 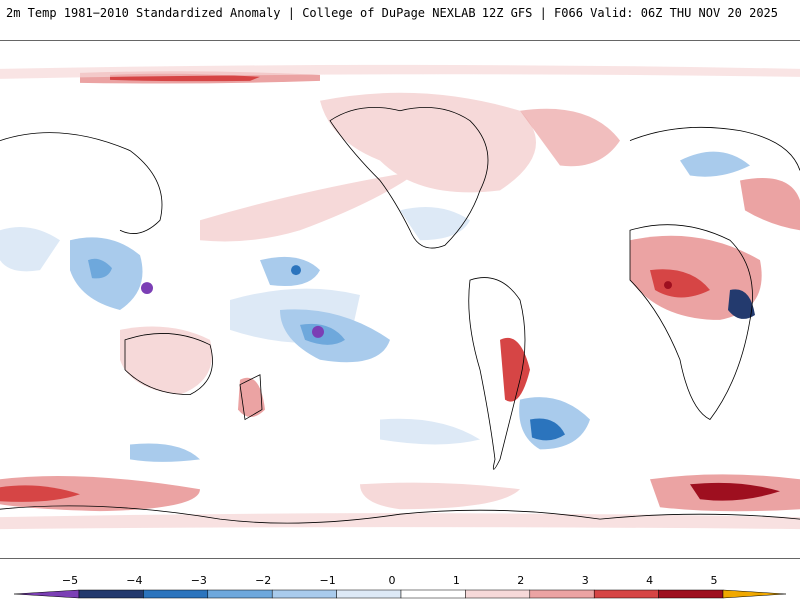 What do you see at coordinates (100, 493) in the screenshot?
I see `antarctic-warm-left` at bounding box center [100, 493].